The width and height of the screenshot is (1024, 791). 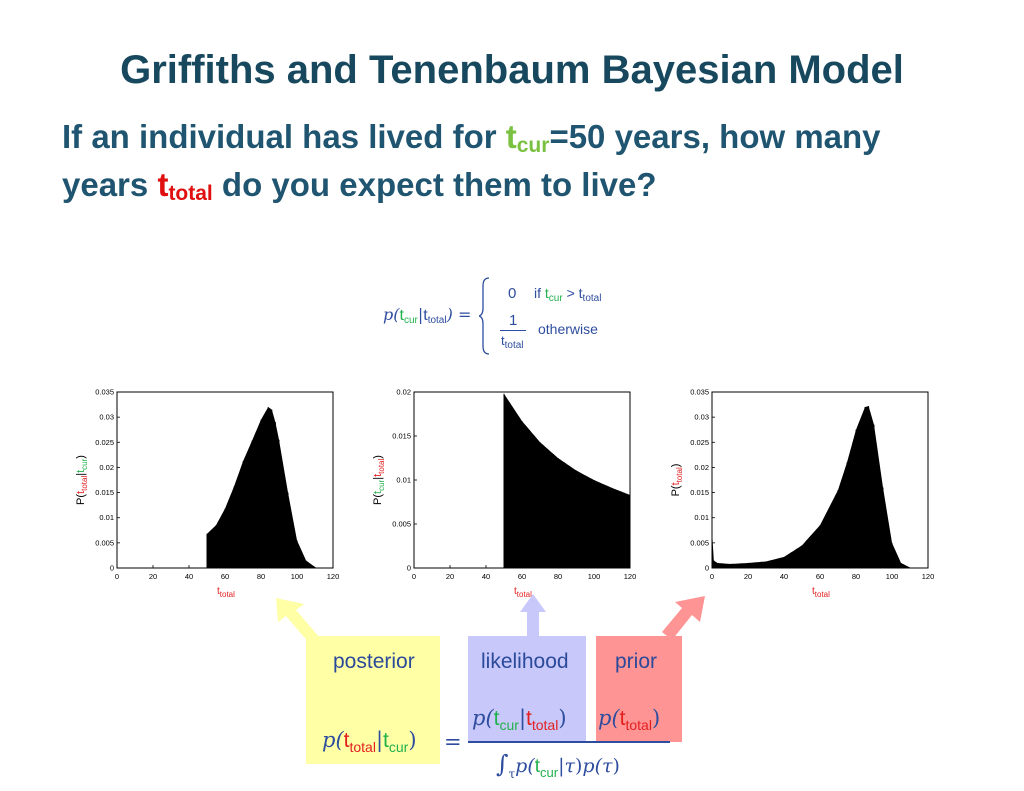 I want to click on posterior-ylabel: P(ttotal|tcur), so click(x=82, y=480).